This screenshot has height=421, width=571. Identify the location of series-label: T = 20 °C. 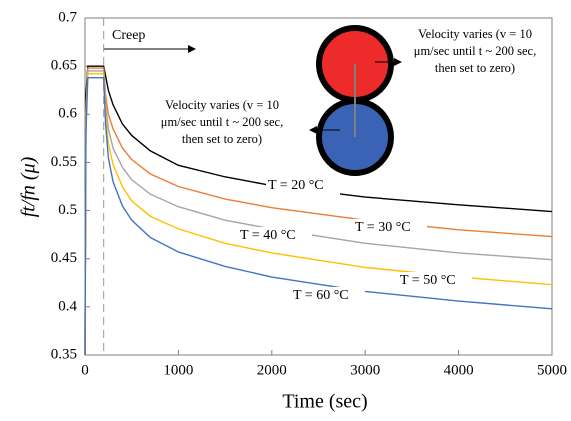
(296, 185).